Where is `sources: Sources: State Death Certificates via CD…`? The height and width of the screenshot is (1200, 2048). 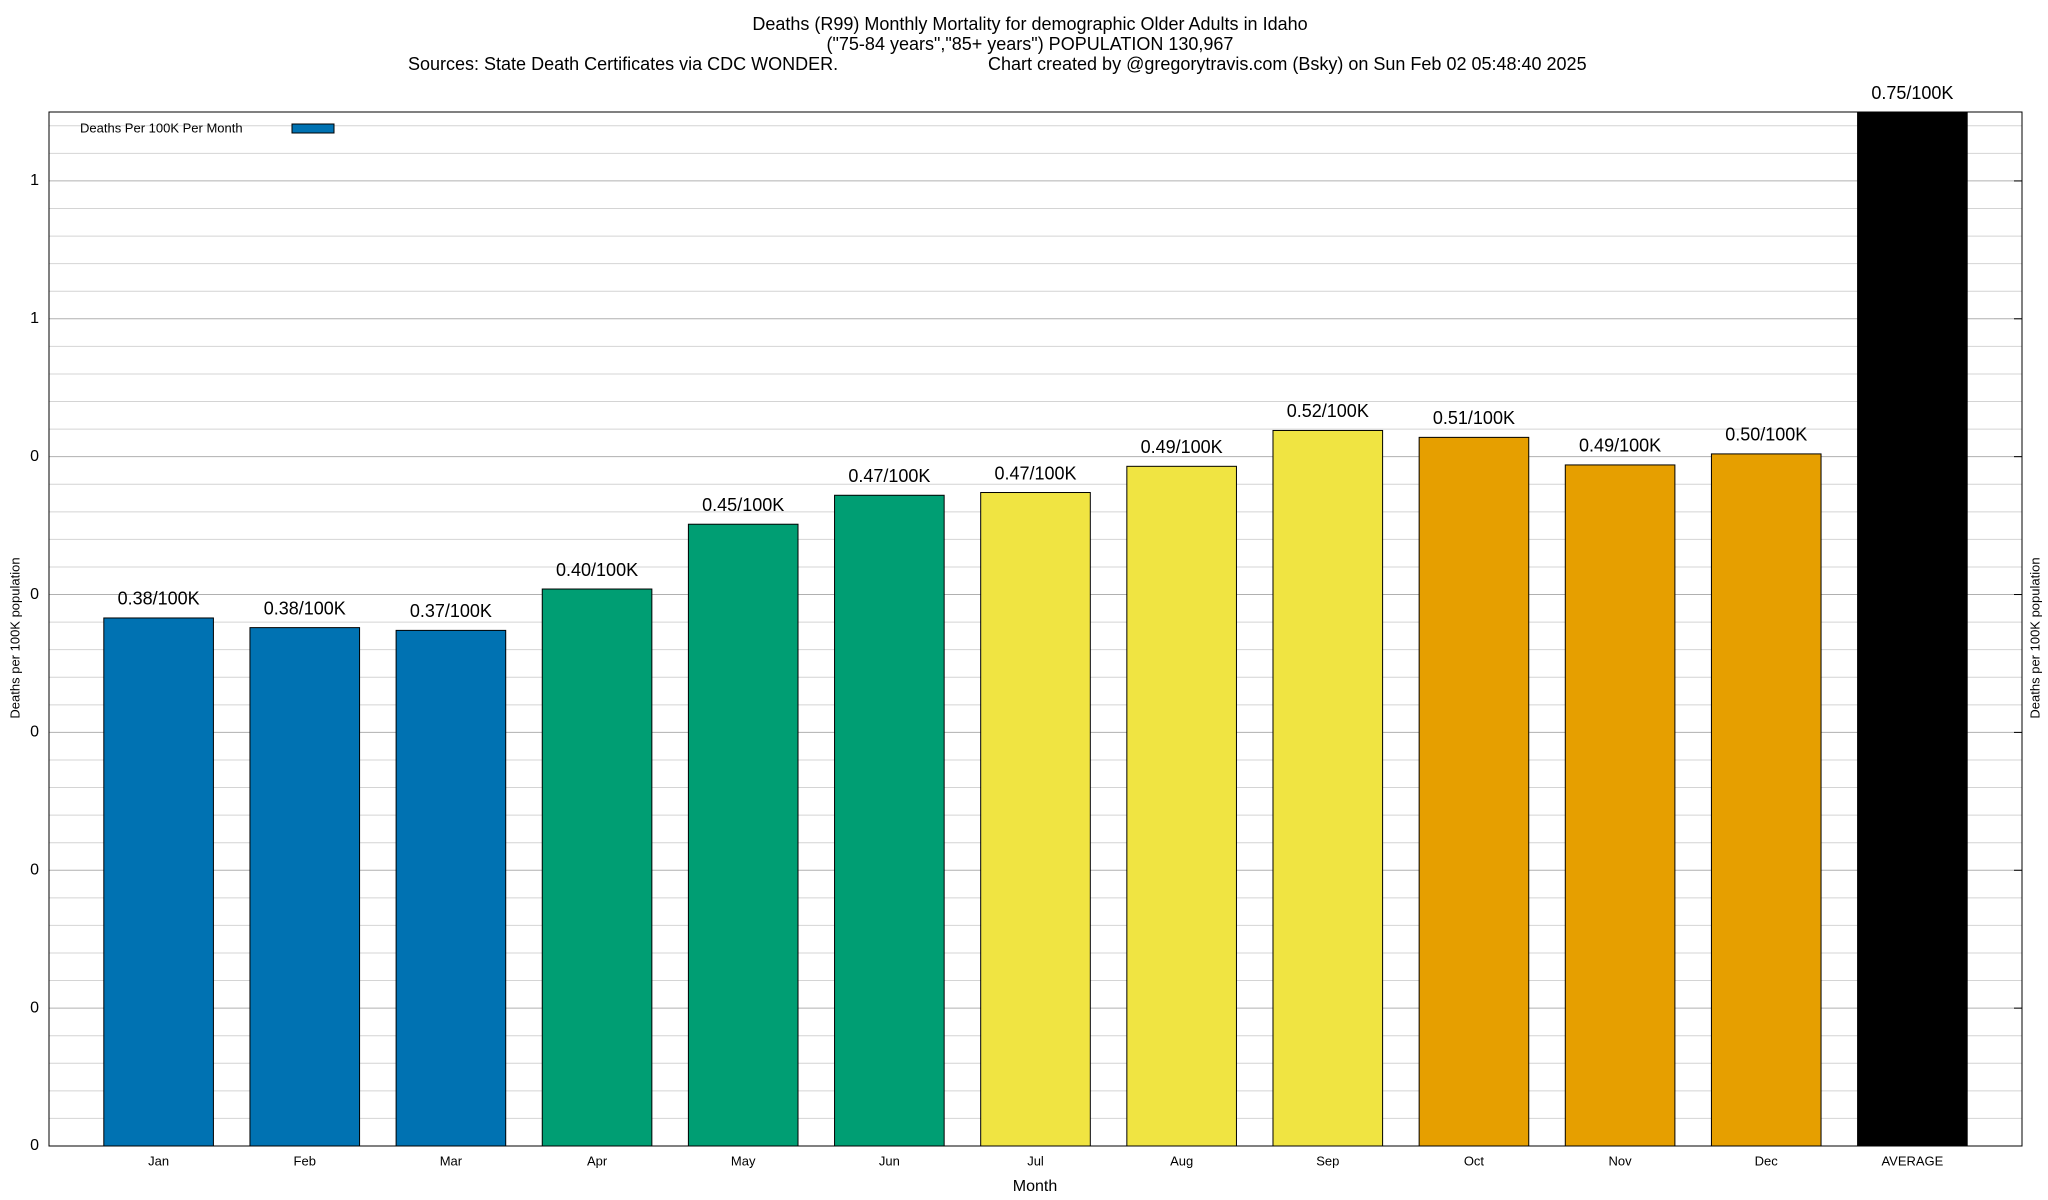
sources: Sources: State Death Certificates via CD… is located at coordinates (623, 64).